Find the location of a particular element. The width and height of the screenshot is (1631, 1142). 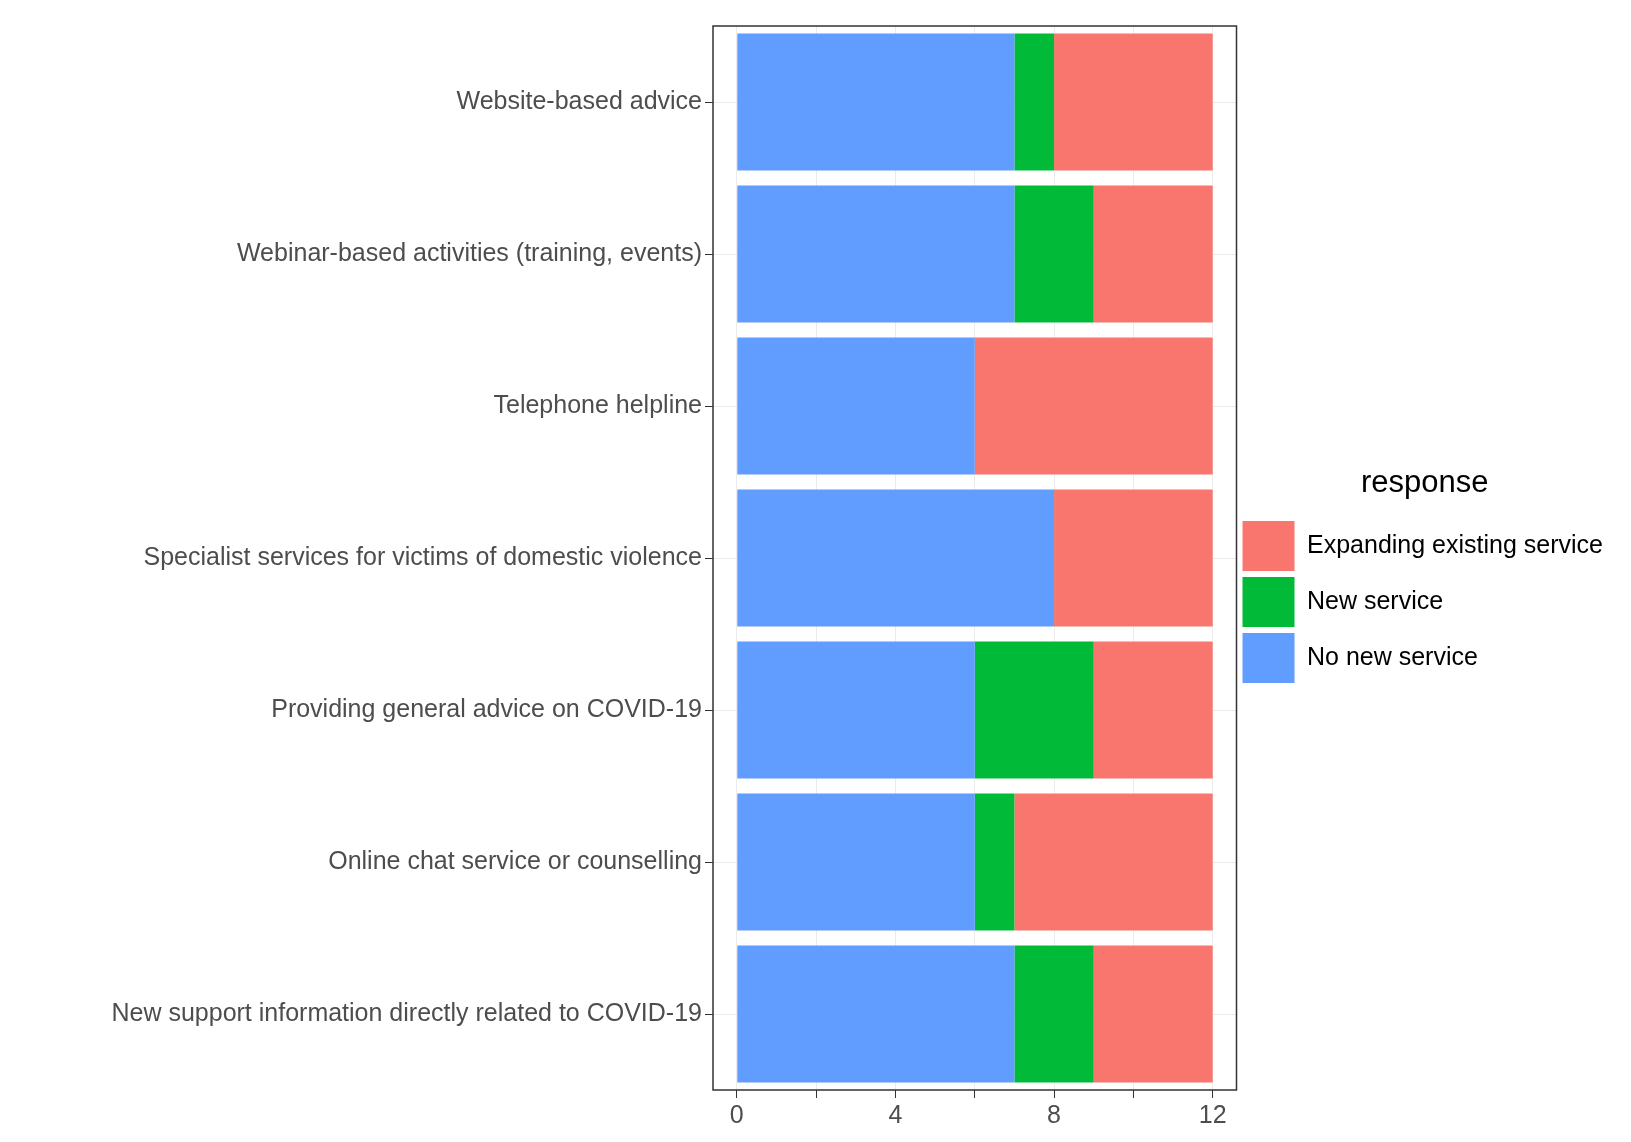

y-tick-label: Webinar-based activities (training, events) is located at coordinates (469, 251).